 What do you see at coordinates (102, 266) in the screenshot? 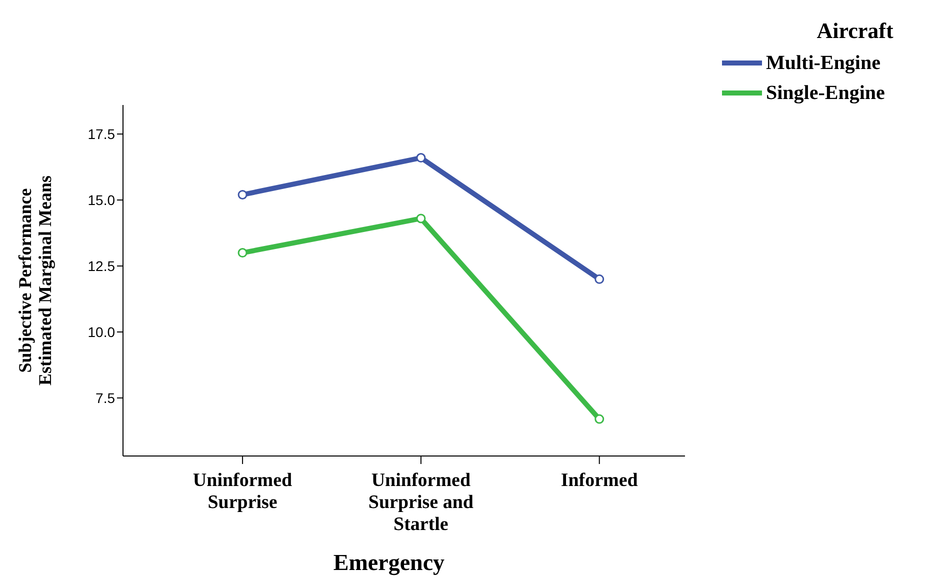
I see `y-tick-label: 12.5` at bounding box center [102, 266].